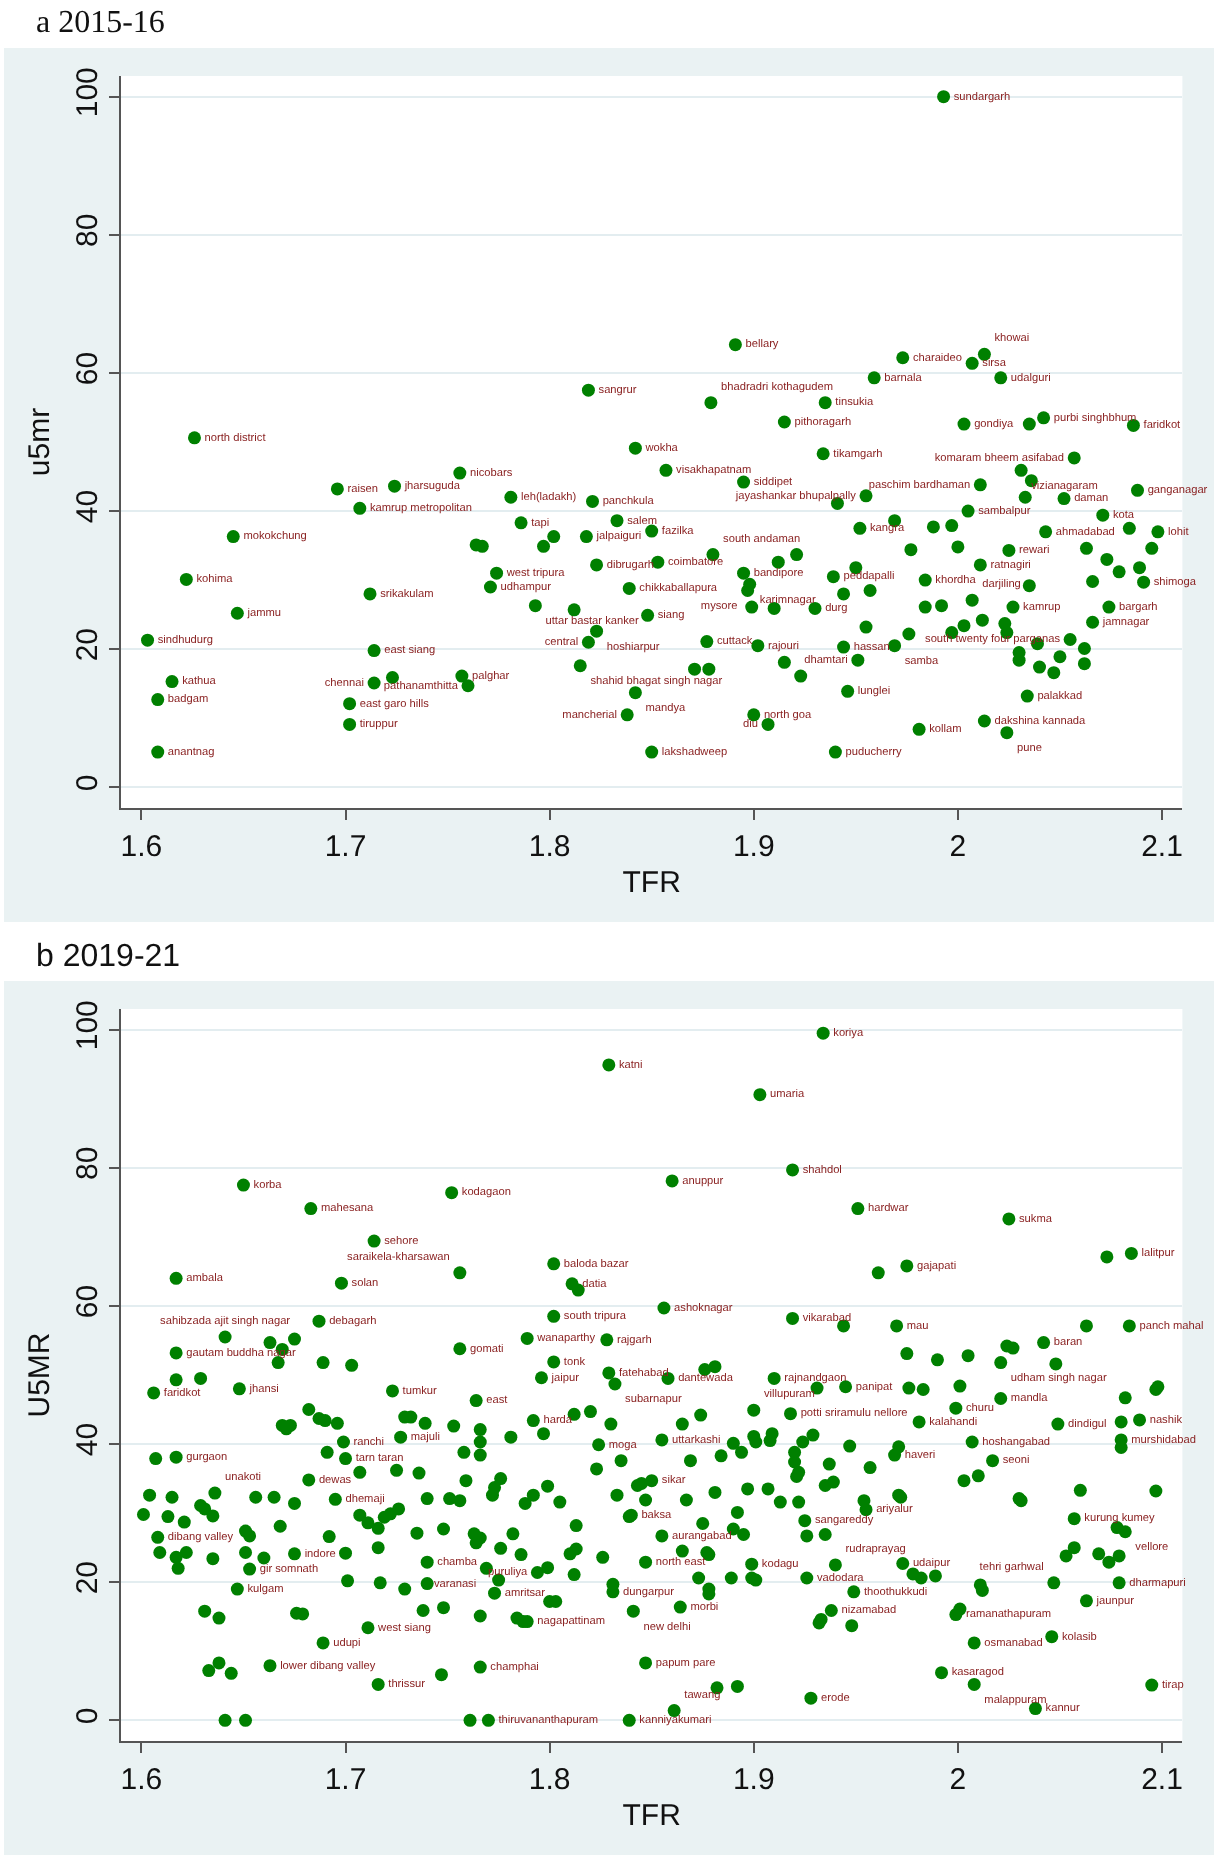  Describe the element at coordinates (40, 442) in the screenshot. I see `y-axis-title: u5mr` at that location.